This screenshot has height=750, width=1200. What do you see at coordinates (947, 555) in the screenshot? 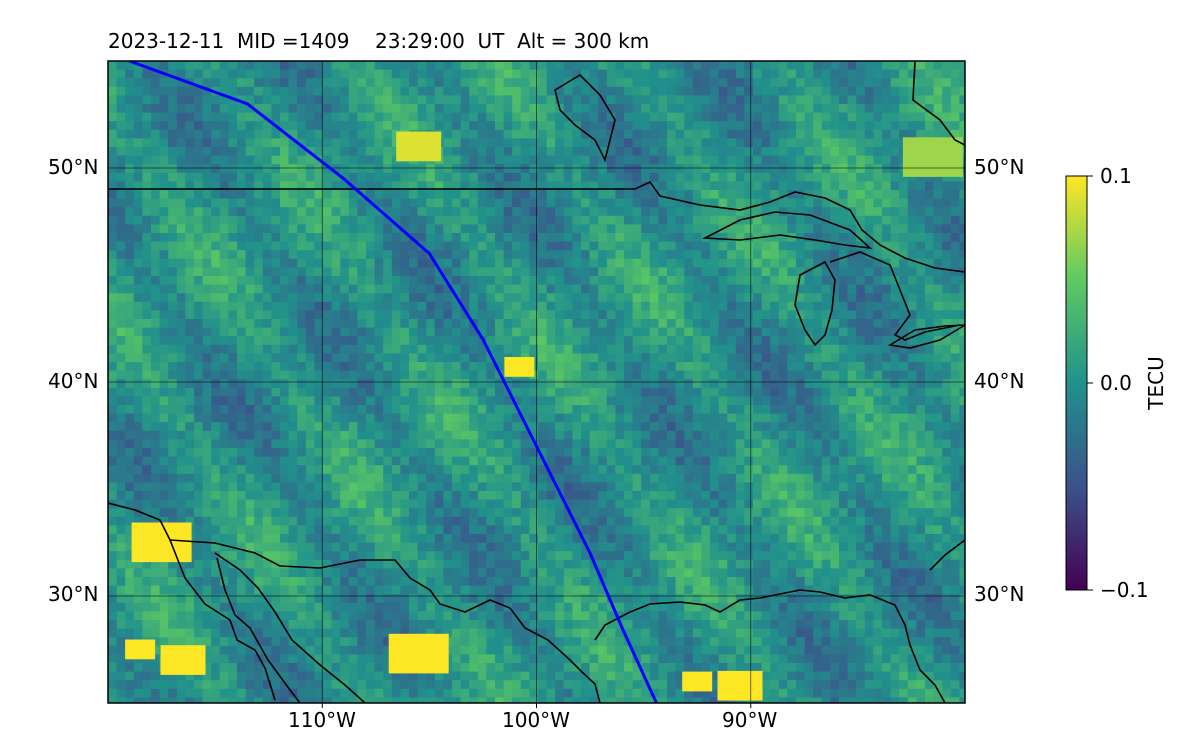
I see `coastline-florida` at bounding box center [947, 555].